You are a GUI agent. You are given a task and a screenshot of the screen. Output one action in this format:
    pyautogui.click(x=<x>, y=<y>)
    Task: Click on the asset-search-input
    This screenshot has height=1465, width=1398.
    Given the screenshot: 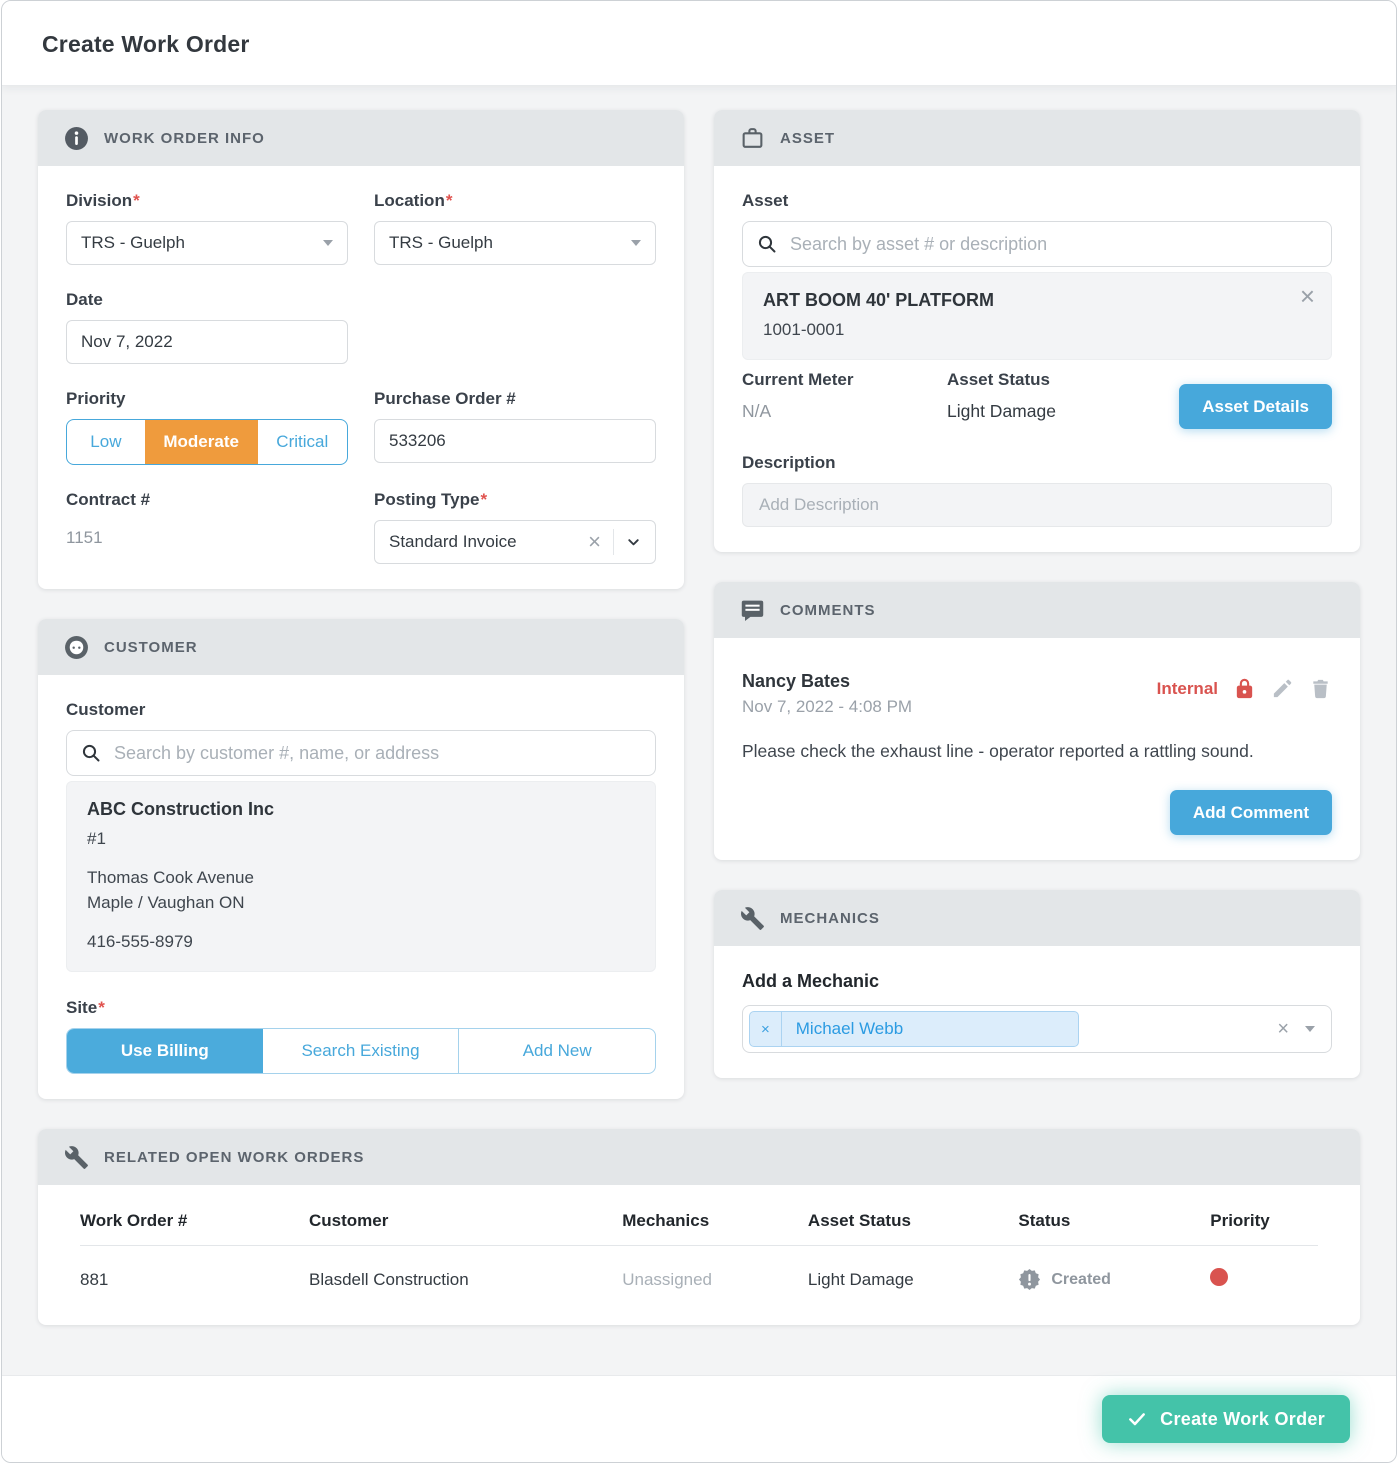 What is the action you would take?
    pyautogui.click(x=1037, y=244)
    